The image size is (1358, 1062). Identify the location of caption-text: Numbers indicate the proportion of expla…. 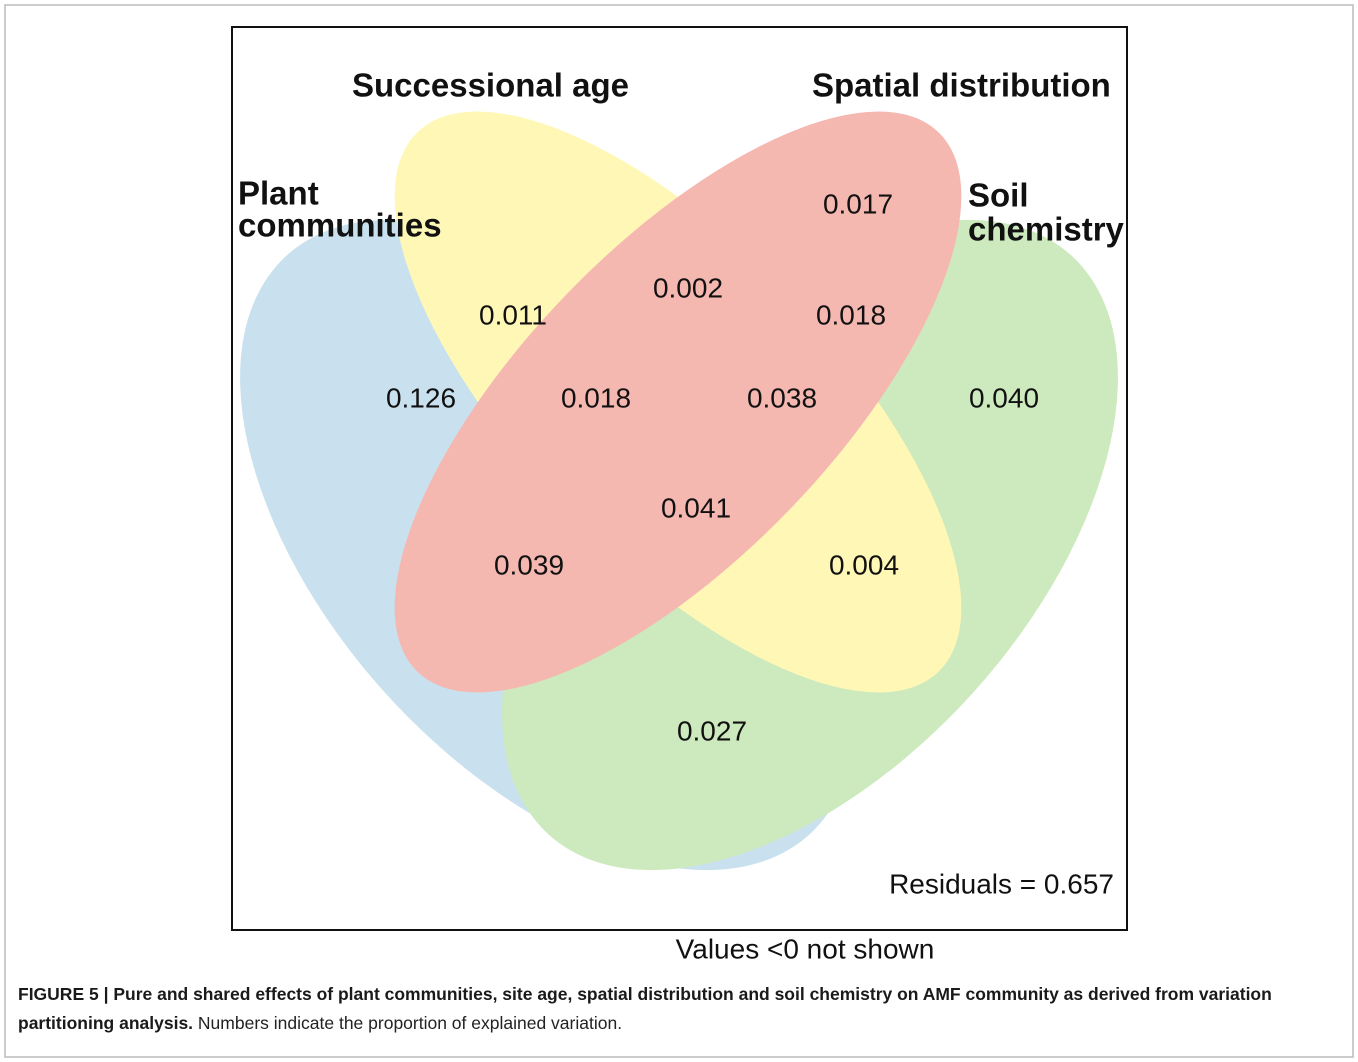
(410, 1023).